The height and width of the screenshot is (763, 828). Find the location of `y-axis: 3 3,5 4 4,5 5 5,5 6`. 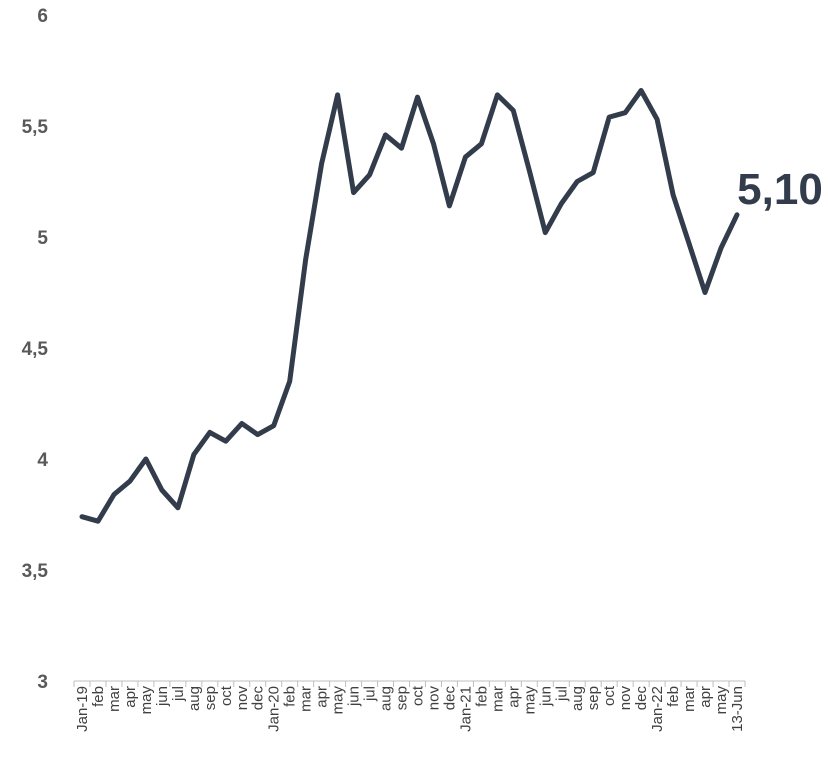

y-axis: 3 3,5 4 4,5 5 5,5 6 is located at coordinates (35, 349).